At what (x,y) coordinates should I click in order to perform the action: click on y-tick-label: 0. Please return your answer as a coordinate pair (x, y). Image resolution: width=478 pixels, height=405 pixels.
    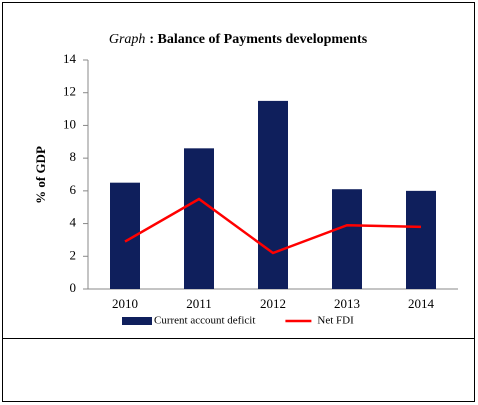
    Looking at the image, I should click on (73, 287).